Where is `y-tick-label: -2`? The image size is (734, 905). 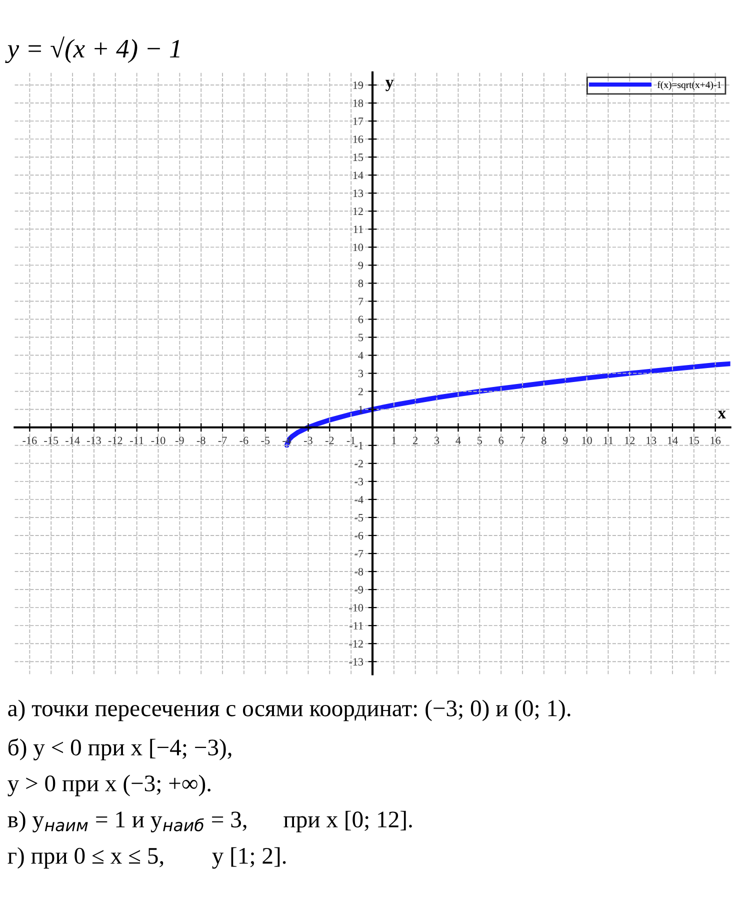
y-tick-label: -2 is located at coordinates (358, 464).